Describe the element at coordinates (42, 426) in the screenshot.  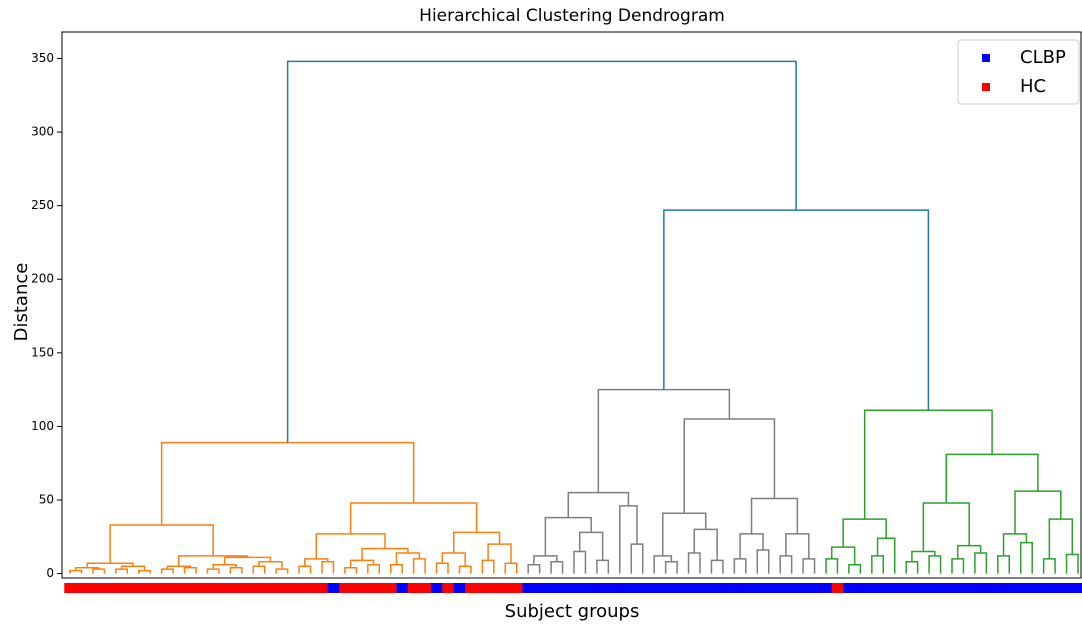
I see `y-tick-label: 100` at that location.